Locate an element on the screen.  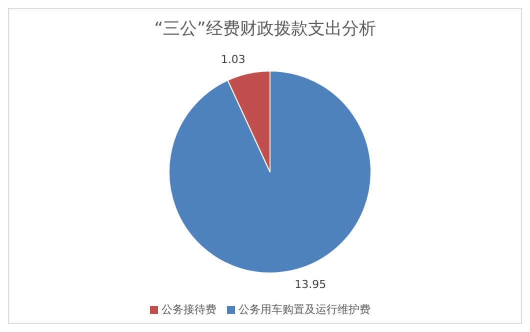
data-label: 13.95 is located at coordinates (310, 284).